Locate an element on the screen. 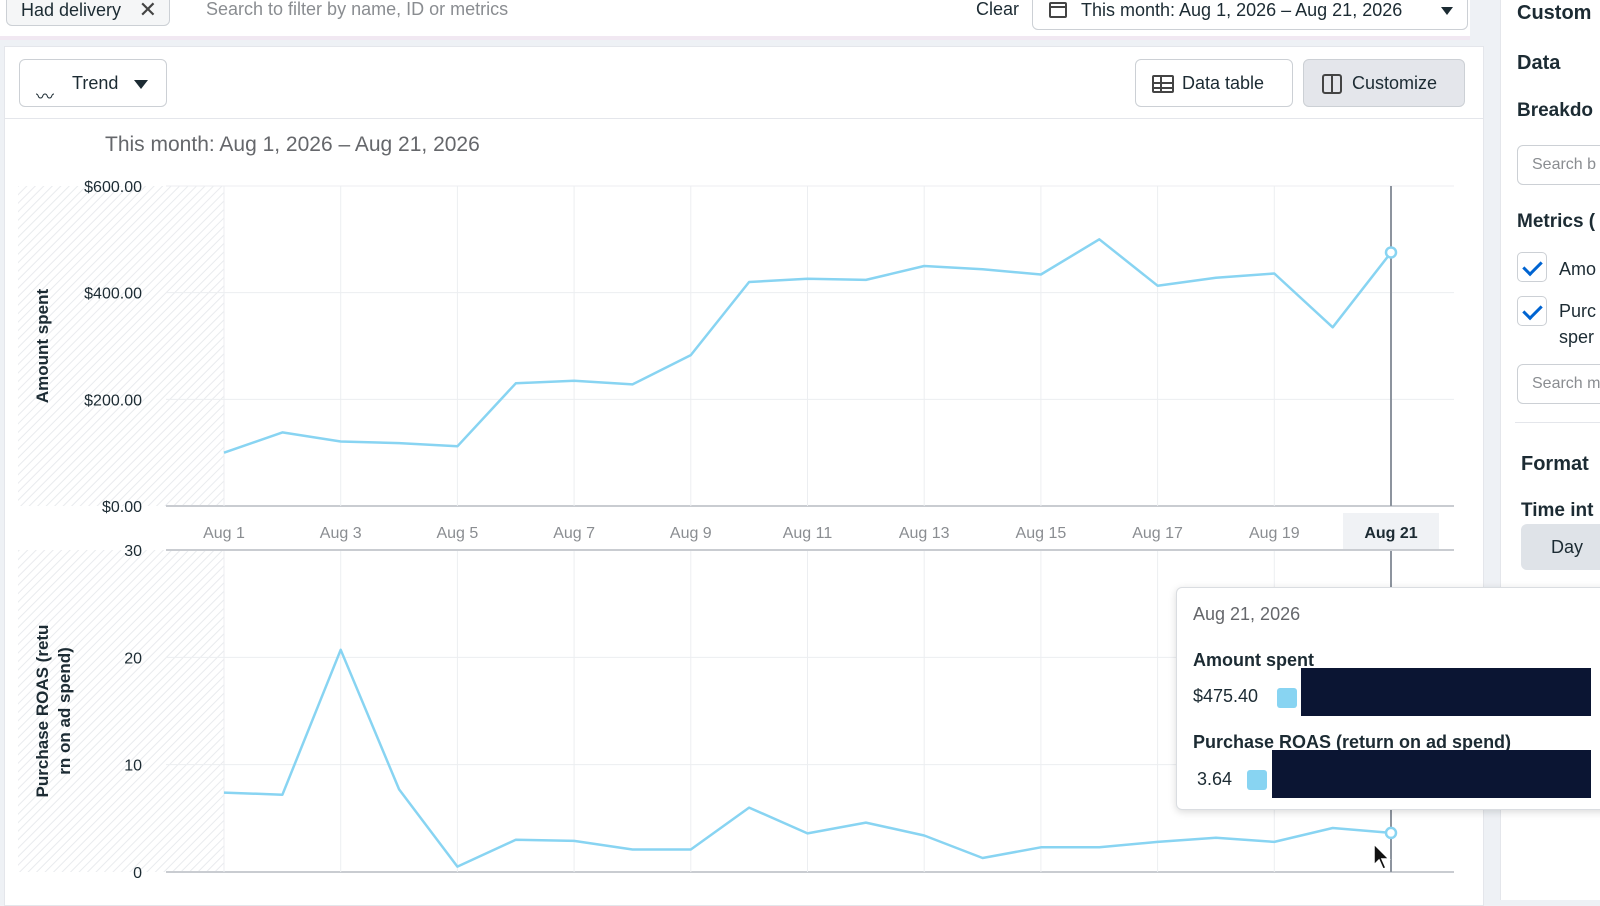 This screenshot has height=906, width=1600. x-tick-label: Aug 19 is located at coordinates (1274, 533).